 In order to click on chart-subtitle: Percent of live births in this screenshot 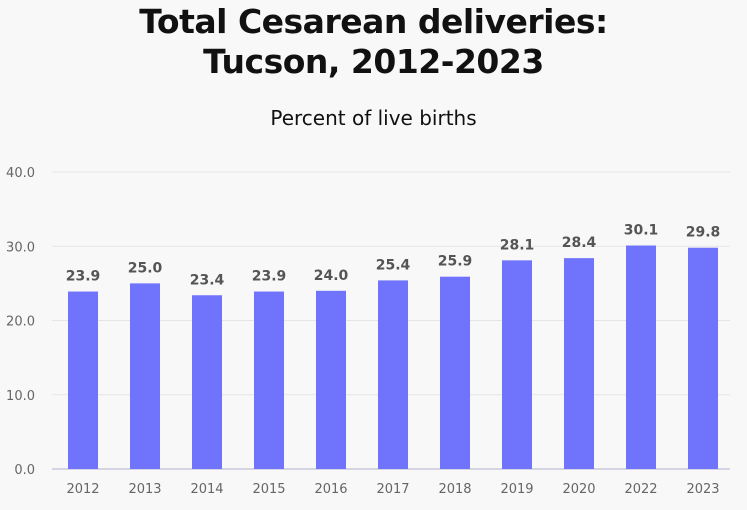, I will do `click(373, 118)`.